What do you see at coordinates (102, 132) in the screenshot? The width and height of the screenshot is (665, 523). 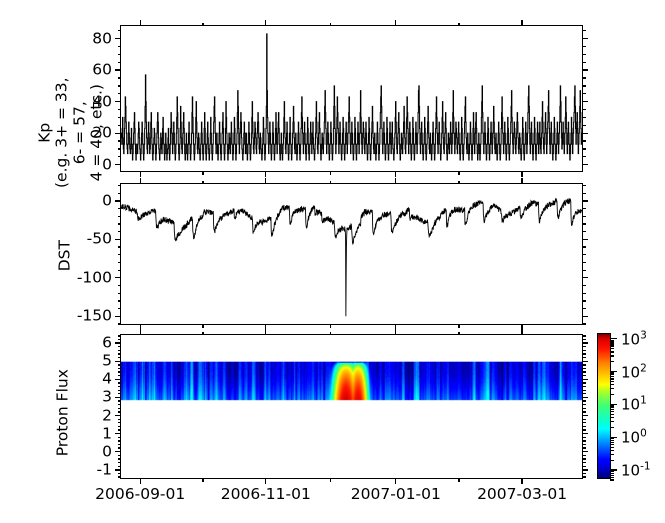 I see `y-tick-label: 20` at bounding box center [102, 132].